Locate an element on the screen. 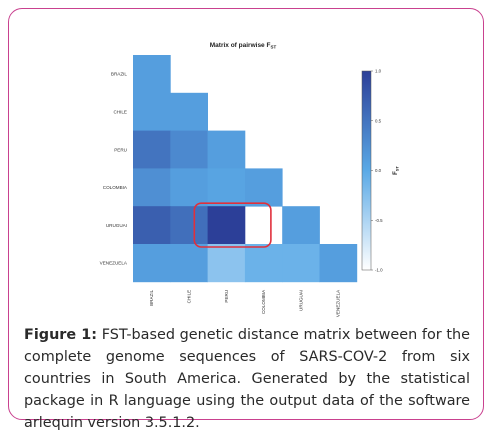 This screenshot has width=496, height=434. cell-chile-chile is located at coordinates (189, 111).